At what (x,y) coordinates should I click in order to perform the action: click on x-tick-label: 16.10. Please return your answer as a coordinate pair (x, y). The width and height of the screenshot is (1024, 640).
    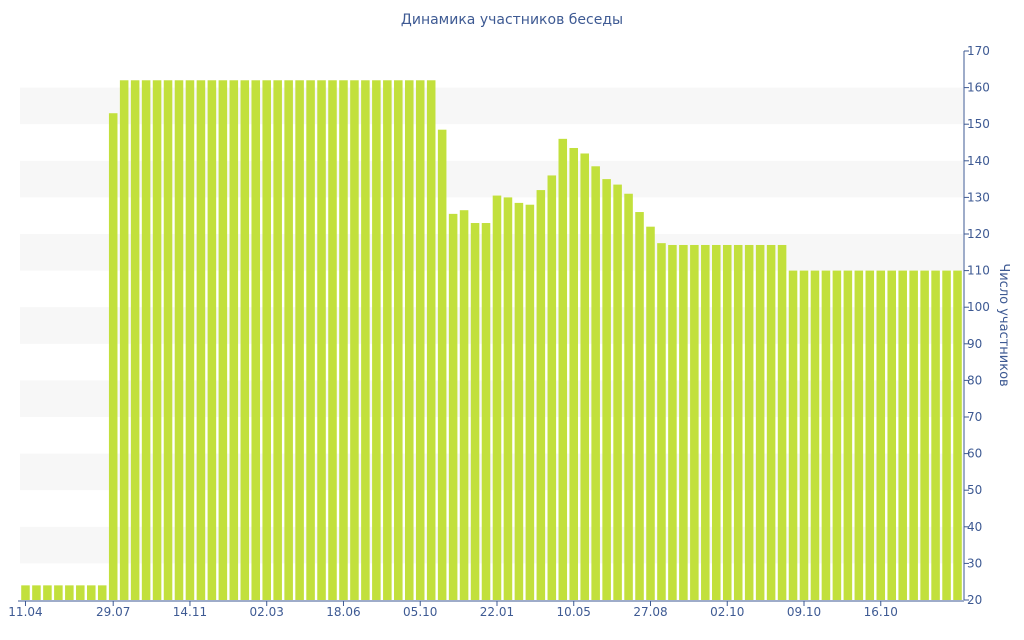
    Looking at the image, I should click on (881, 612).